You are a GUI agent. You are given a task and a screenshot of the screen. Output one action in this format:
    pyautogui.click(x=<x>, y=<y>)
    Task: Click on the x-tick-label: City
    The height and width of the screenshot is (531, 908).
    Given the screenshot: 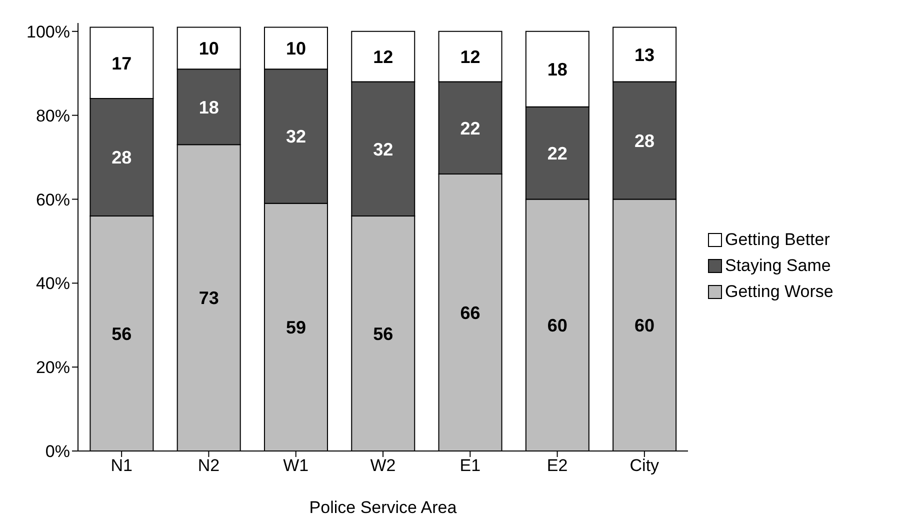 What is the action you would take?
    pyautogui.click(x=645, y=466)
    